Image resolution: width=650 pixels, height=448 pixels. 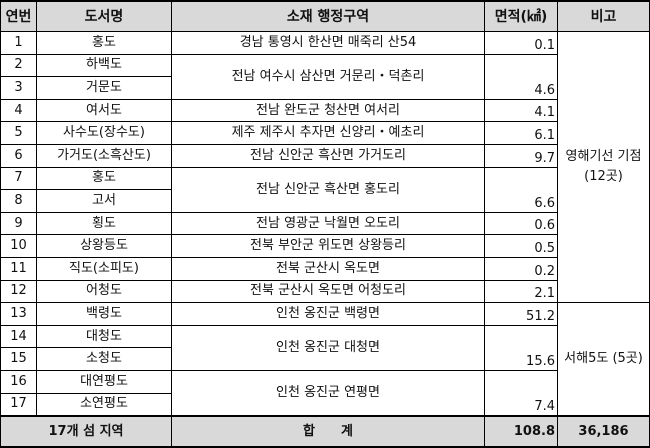 What do you see at coordinates (104, 110) in the screenshot?
I see `row-name: 여서도` at bounding box center [104, 110].